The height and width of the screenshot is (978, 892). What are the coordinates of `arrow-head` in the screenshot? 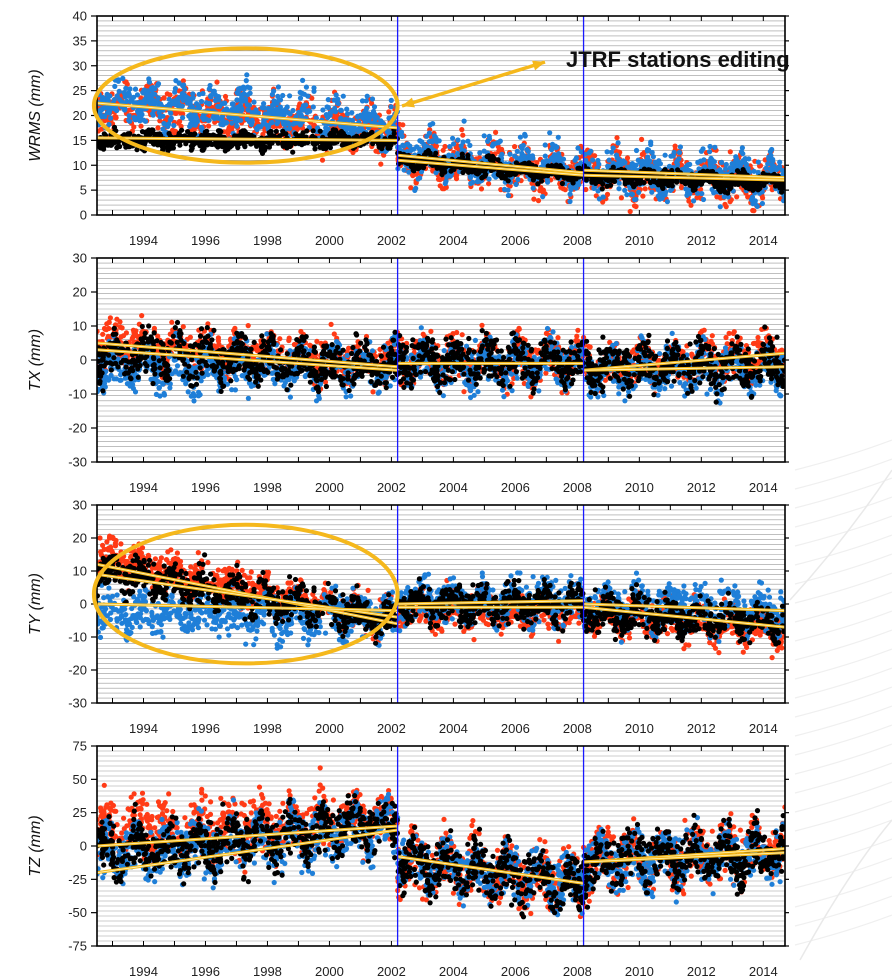 It's located at (538, 65).